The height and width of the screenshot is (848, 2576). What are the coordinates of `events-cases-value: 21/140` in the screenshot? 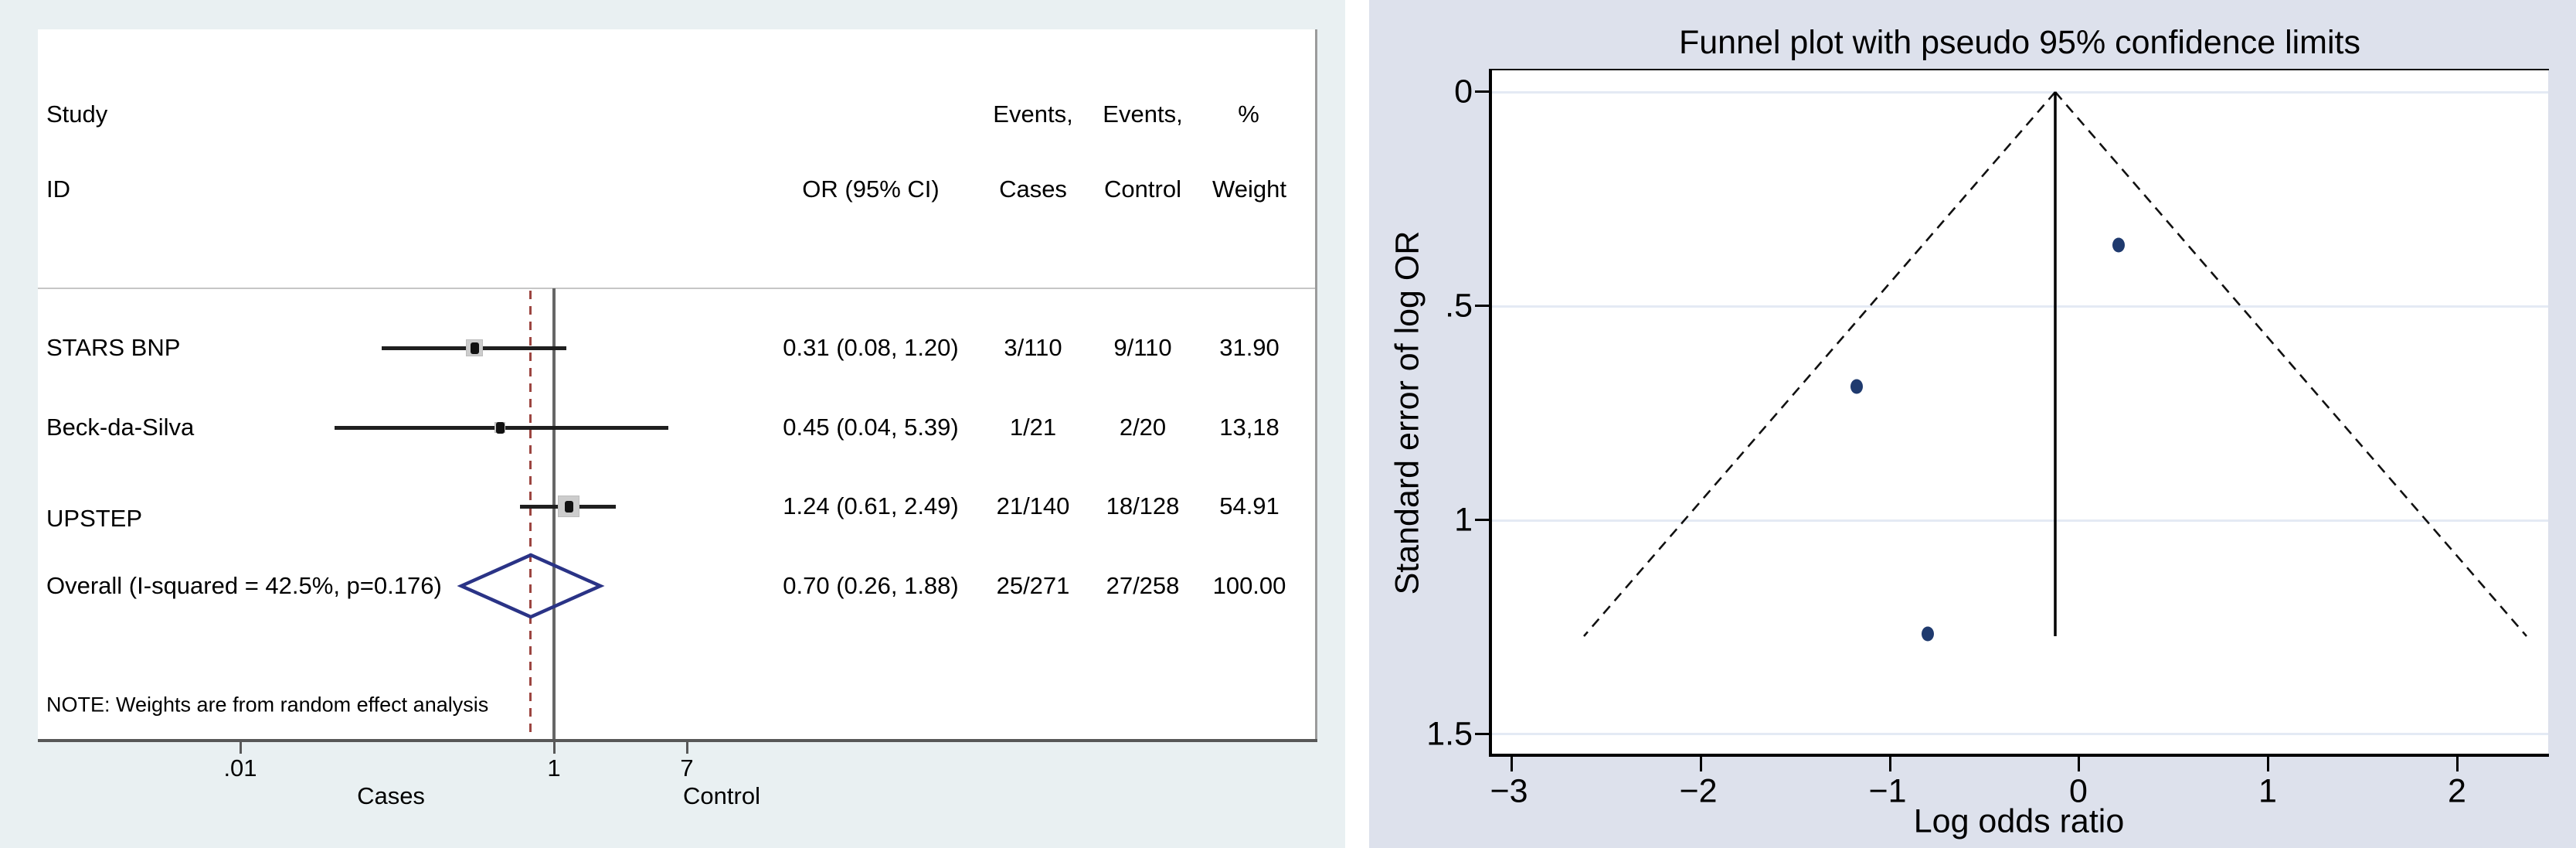 It's located at (1033, 505).